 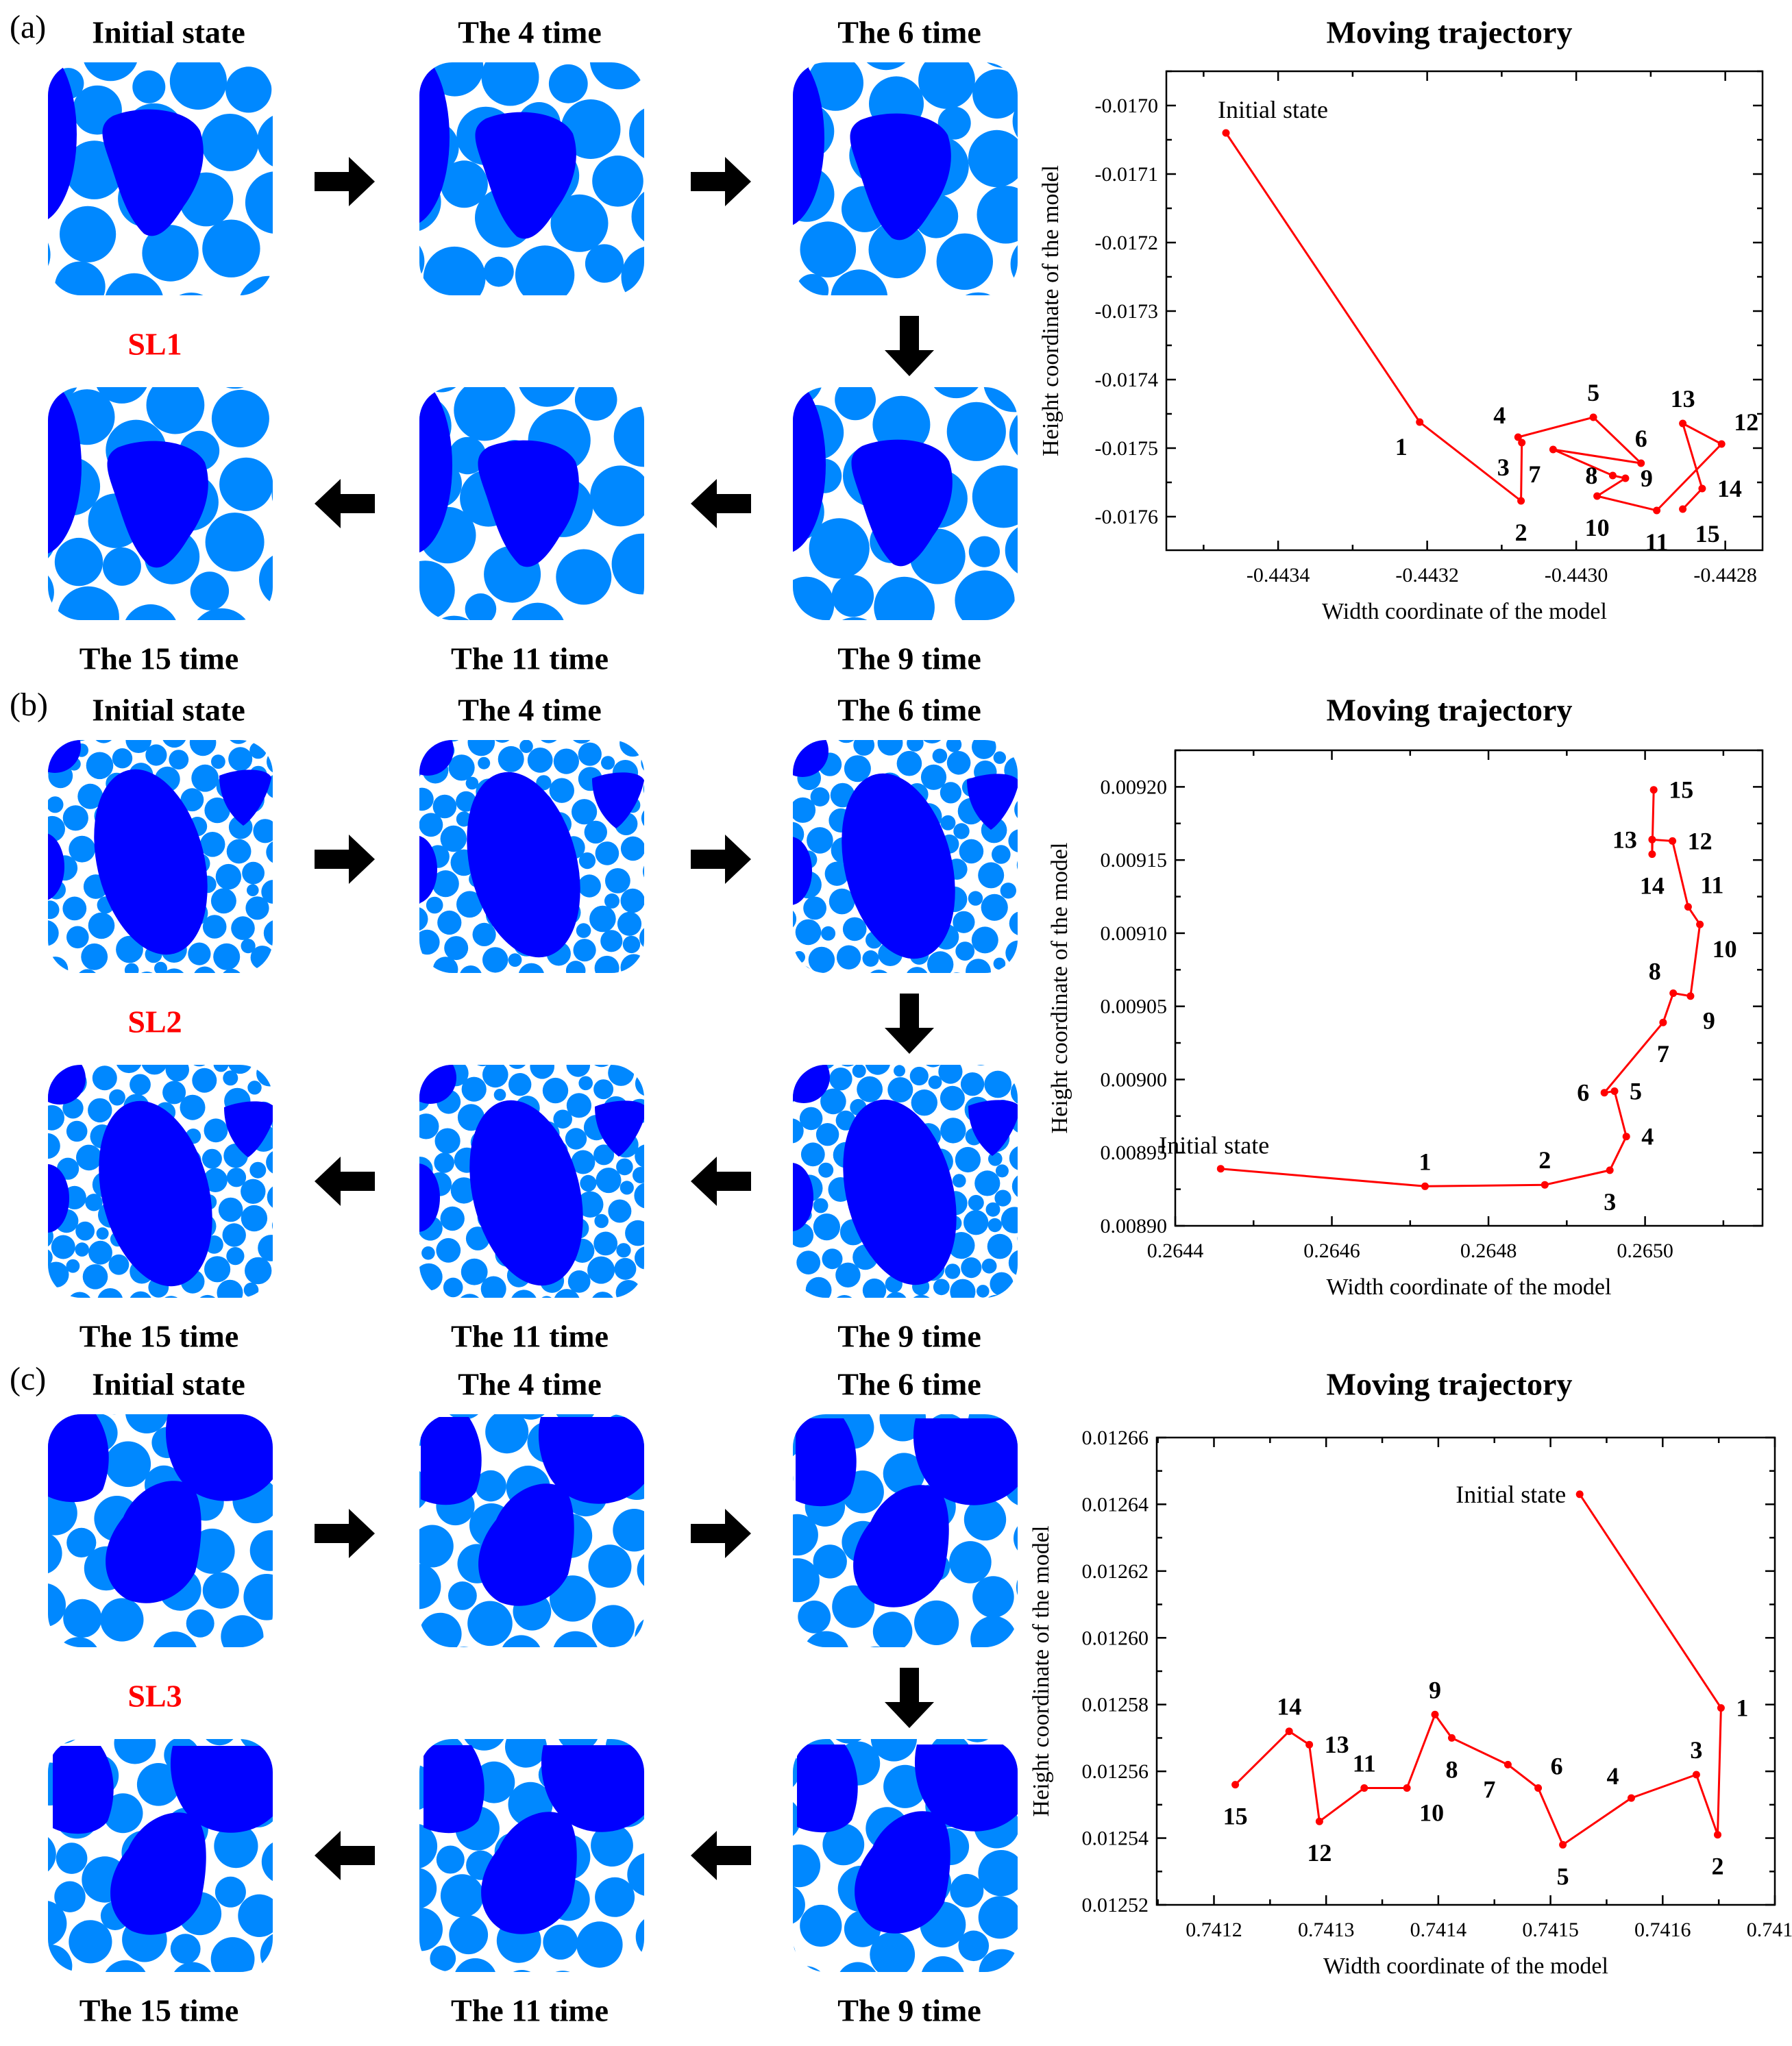 What do you see at coordinates (168, 32) in the screenshot?
I see `caption-initial: Initial state` at bounding box center [168, 32].